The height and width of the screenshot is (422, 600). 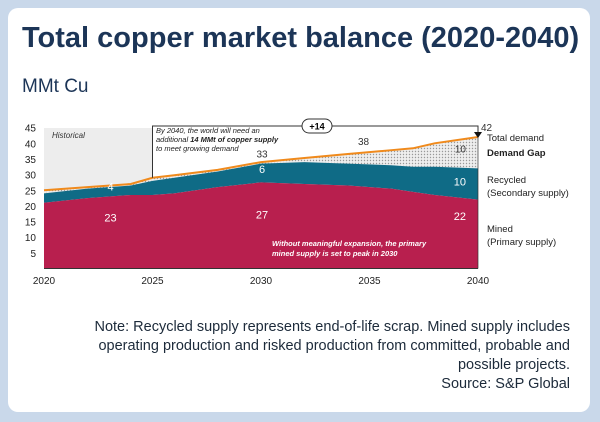 What do you see at coordinates (516, 153) in the screenshot?
I see `legend-demand-gap: Demand Gap` at bounding box center [516, 153].